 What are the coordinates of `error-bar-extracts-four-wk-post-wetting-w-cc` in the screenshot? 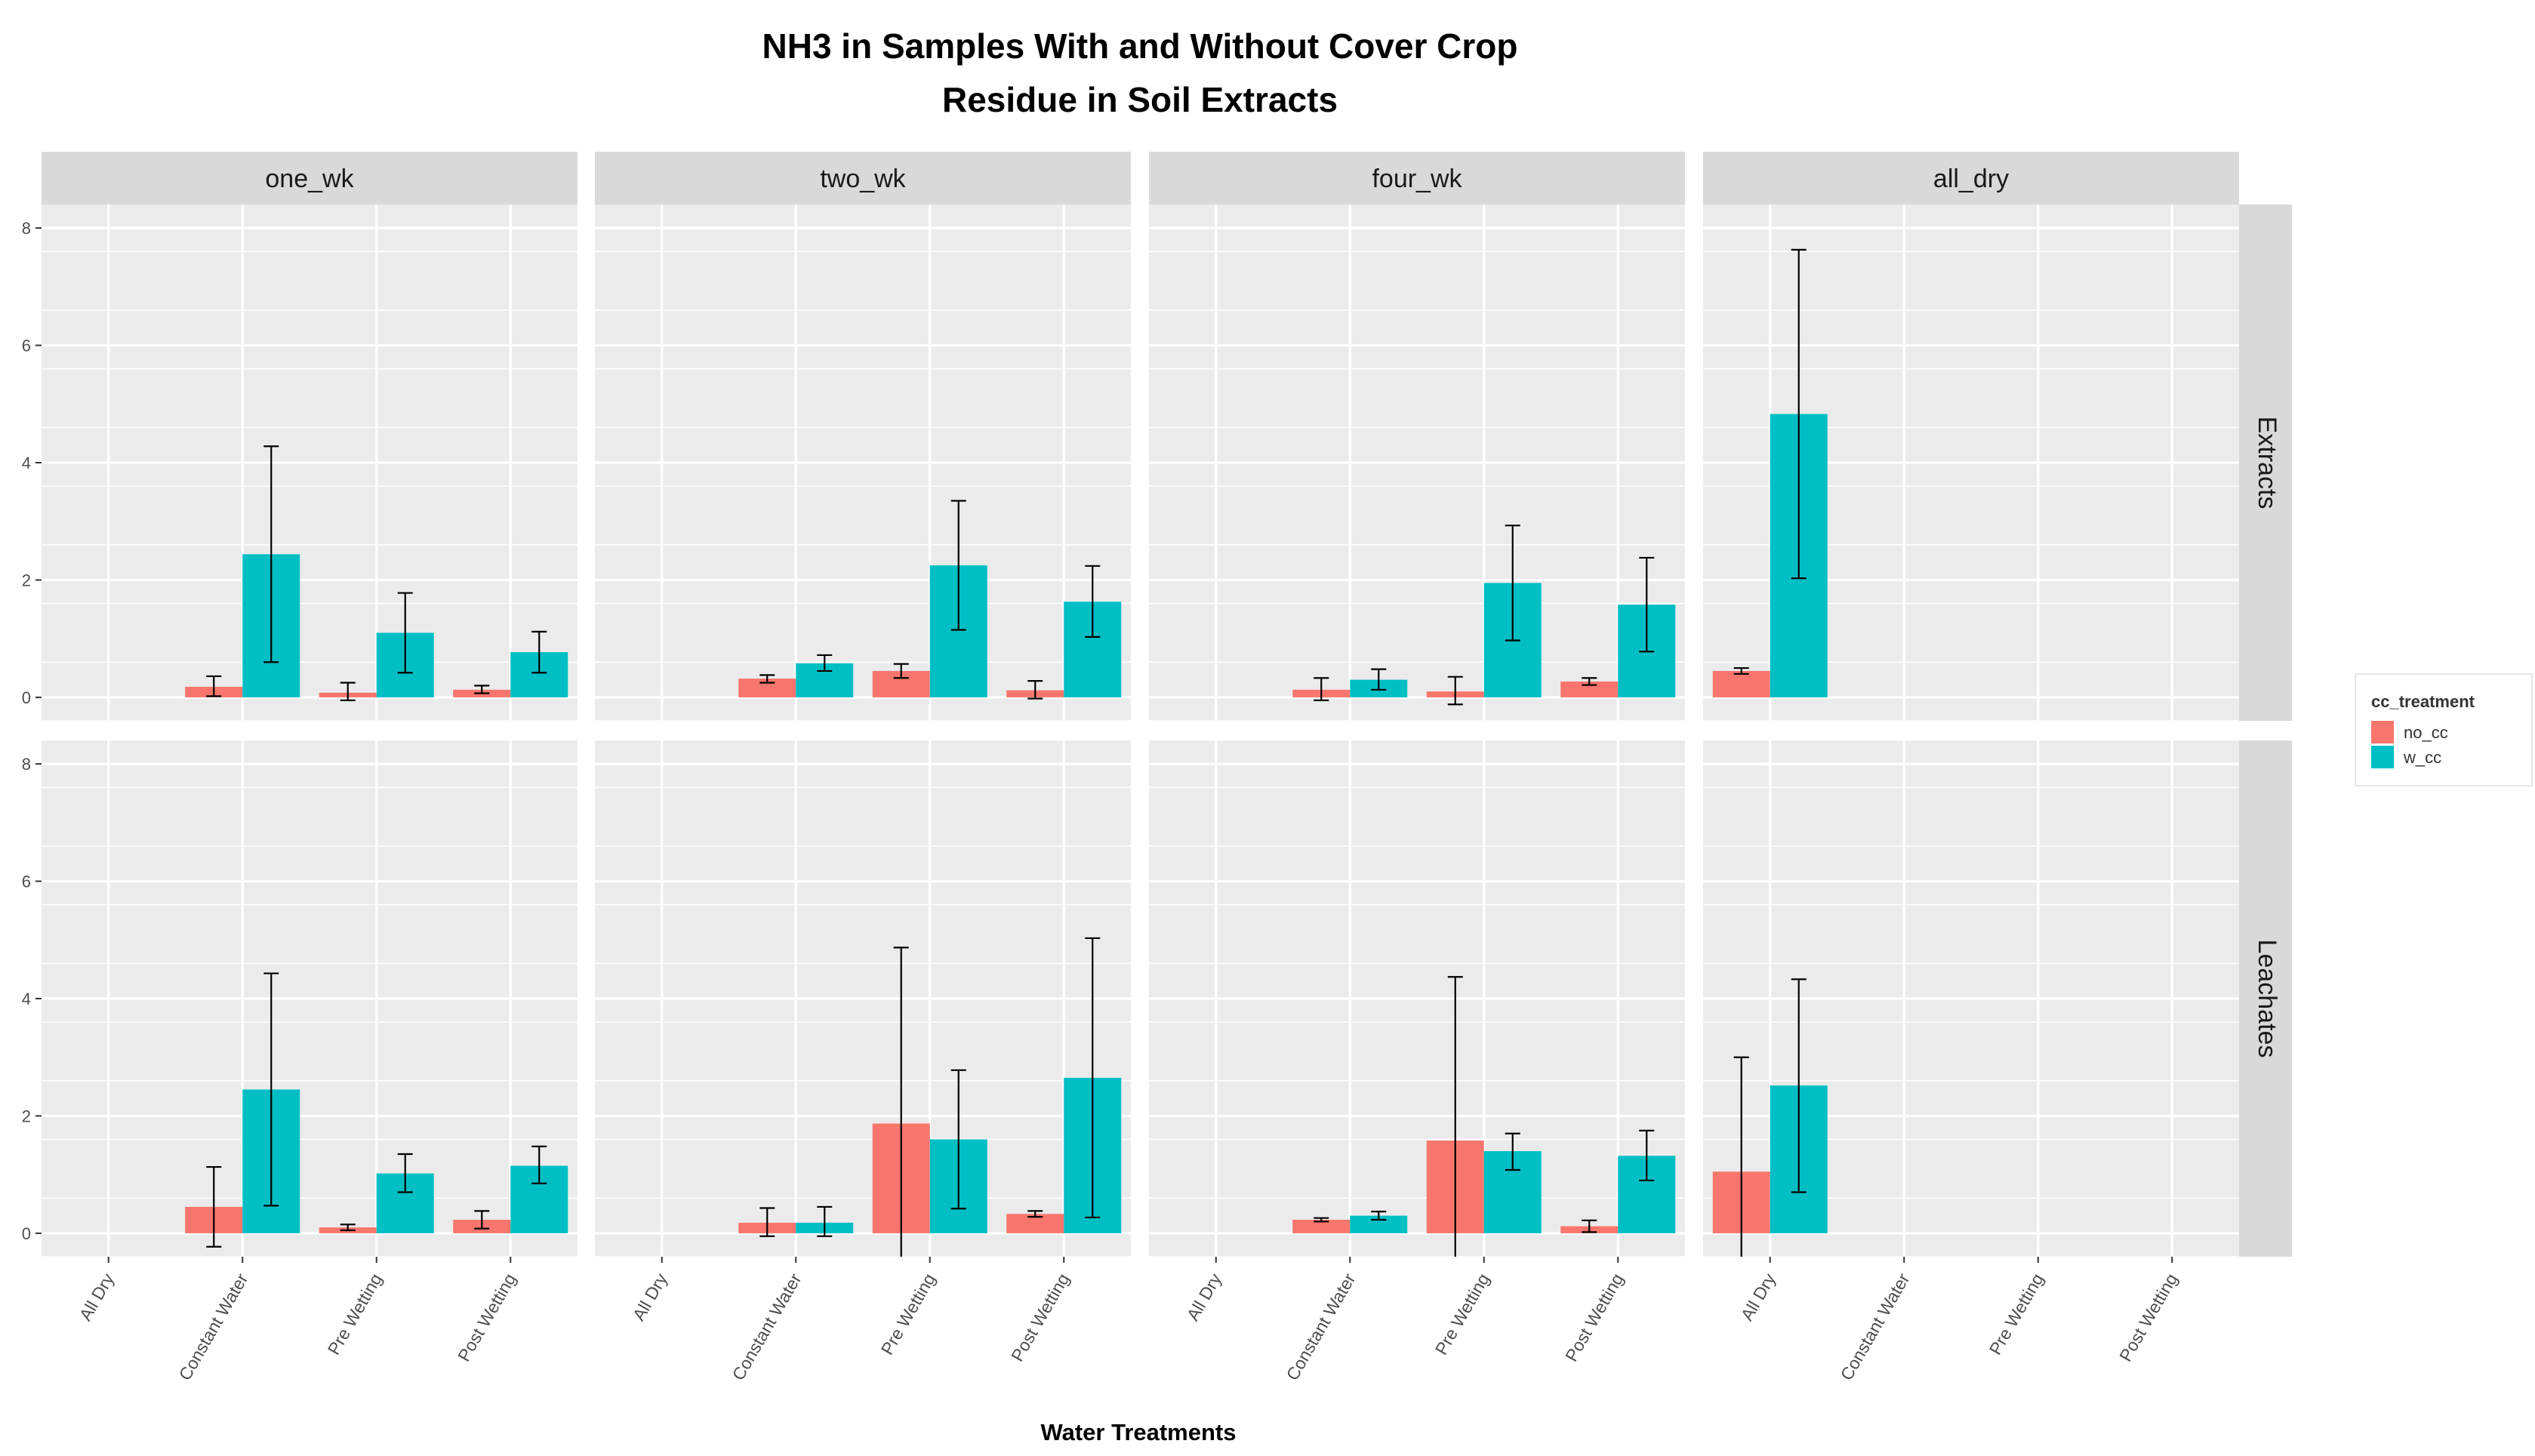 It's located at (1647, 604).